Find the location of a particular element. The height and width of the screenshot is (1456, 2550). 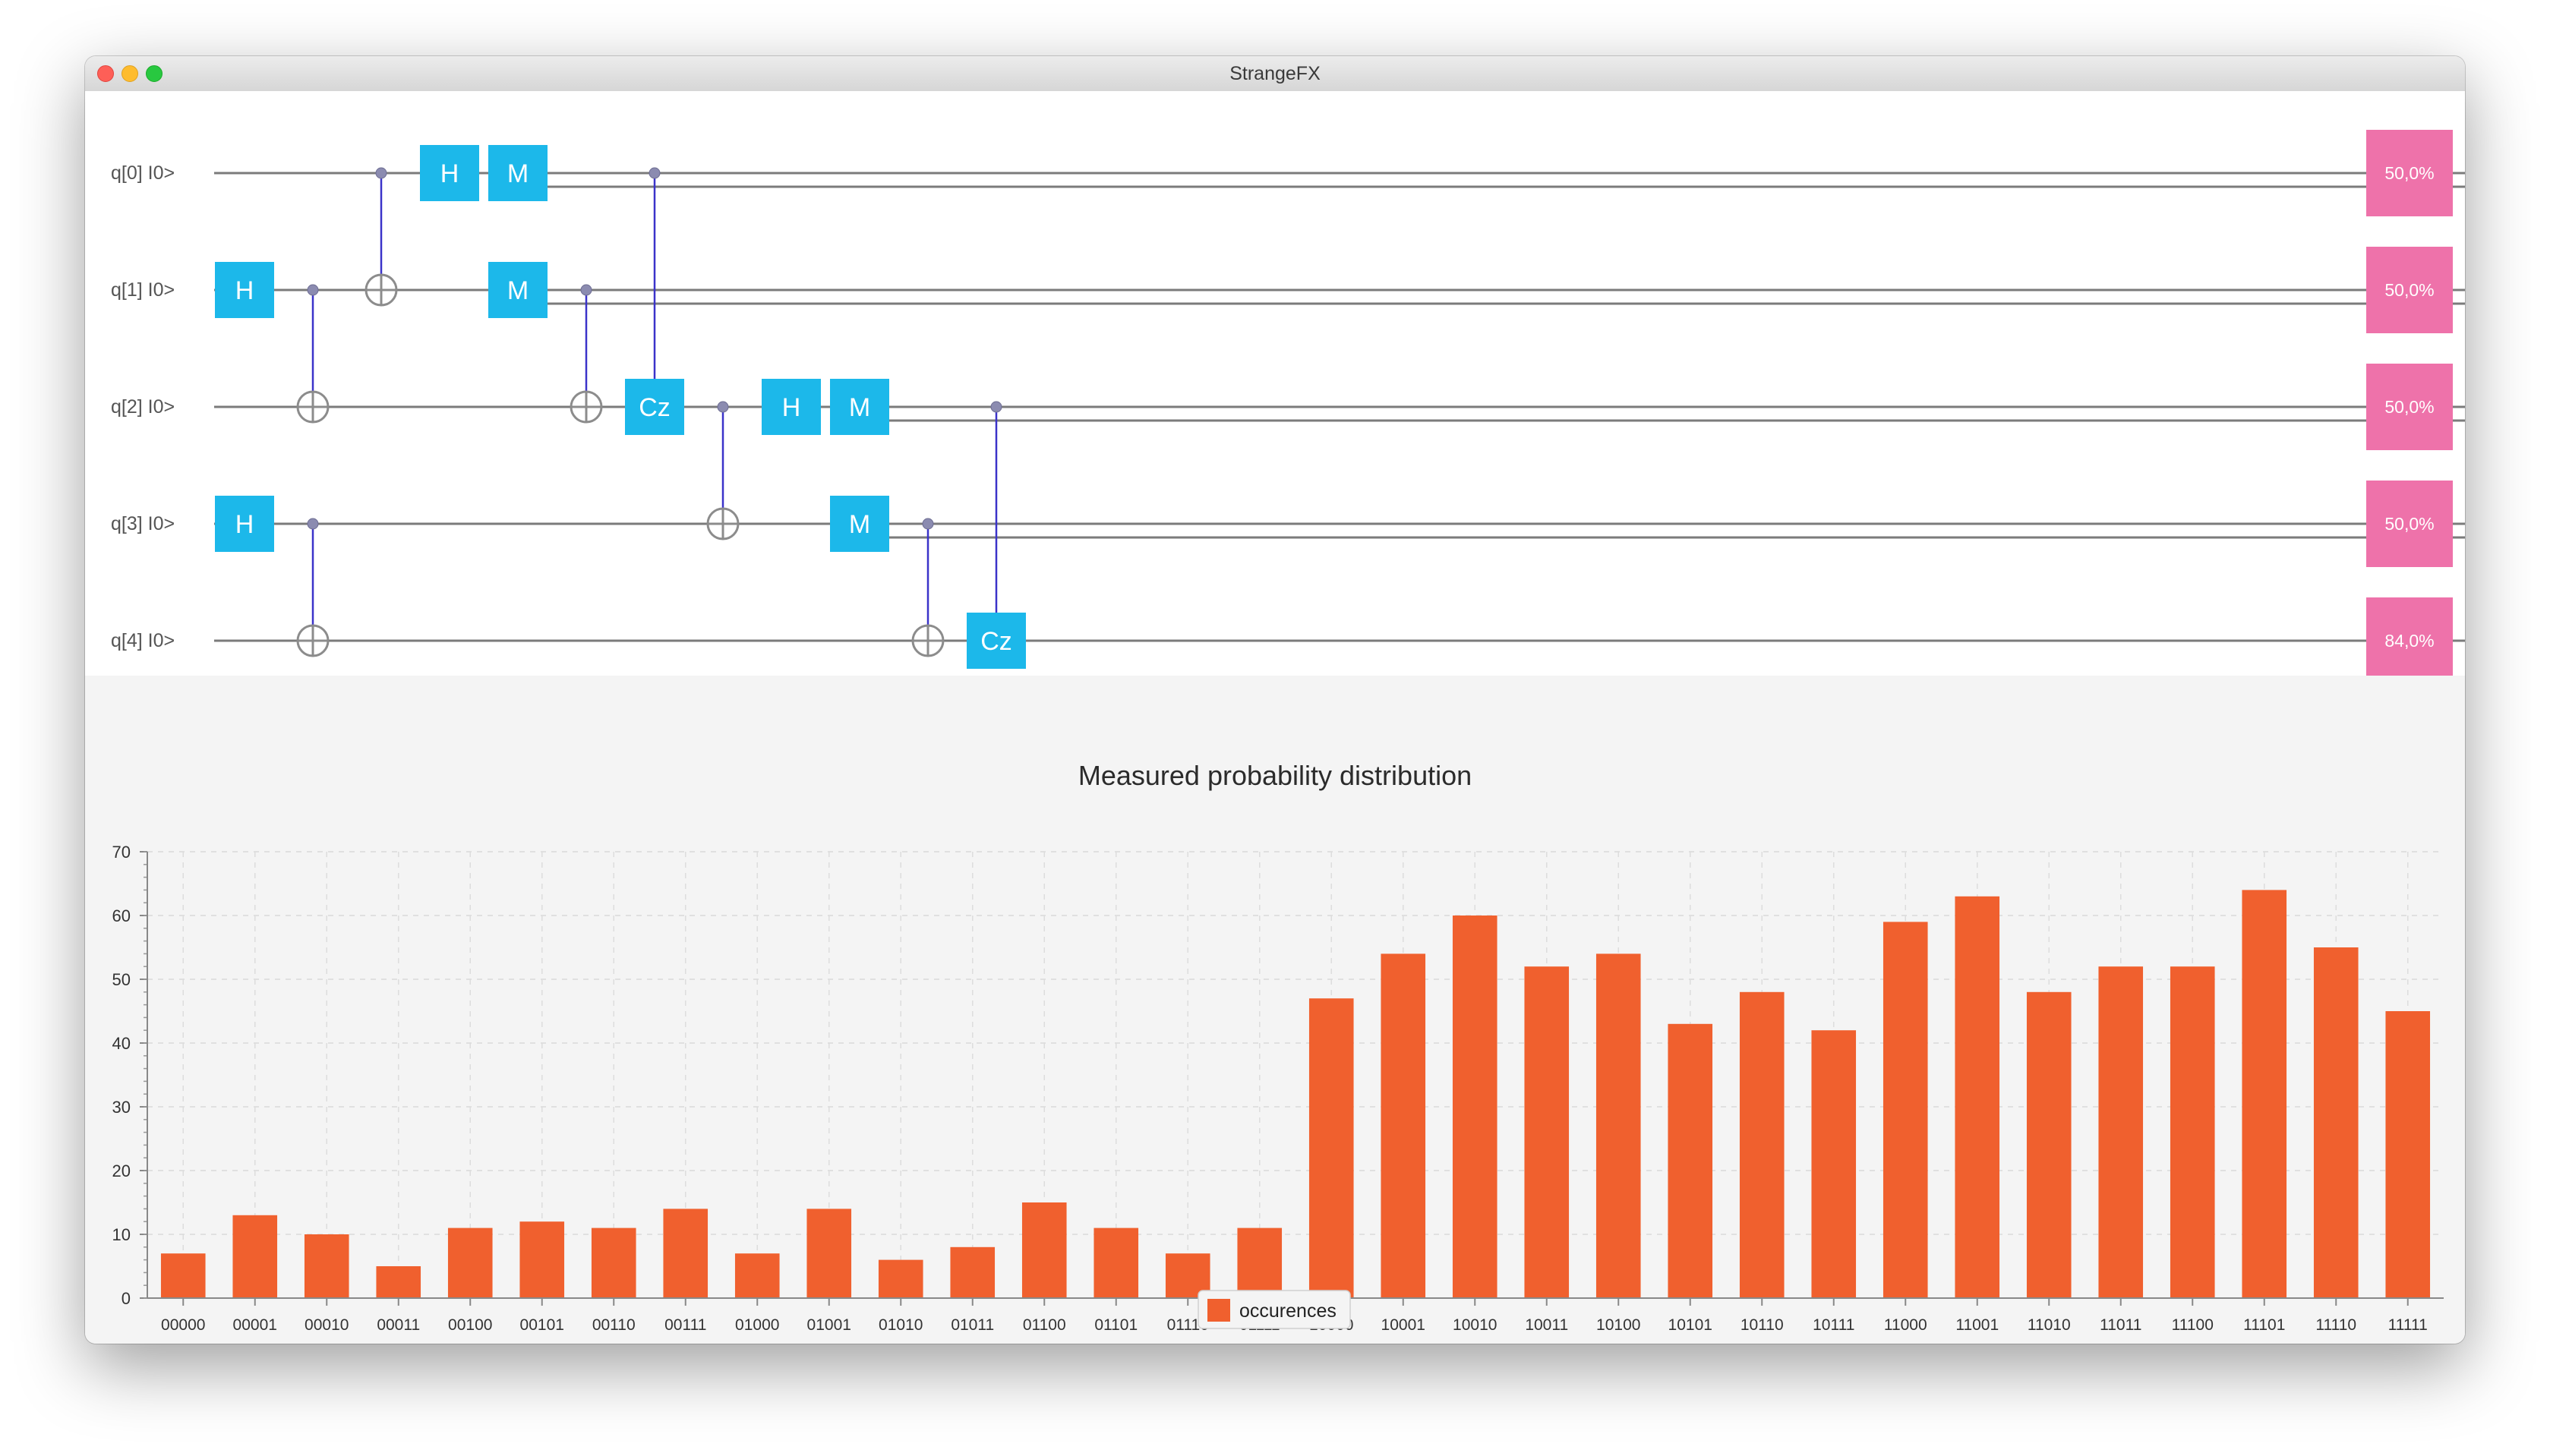

legend is located at coordinates (1274, 1309).